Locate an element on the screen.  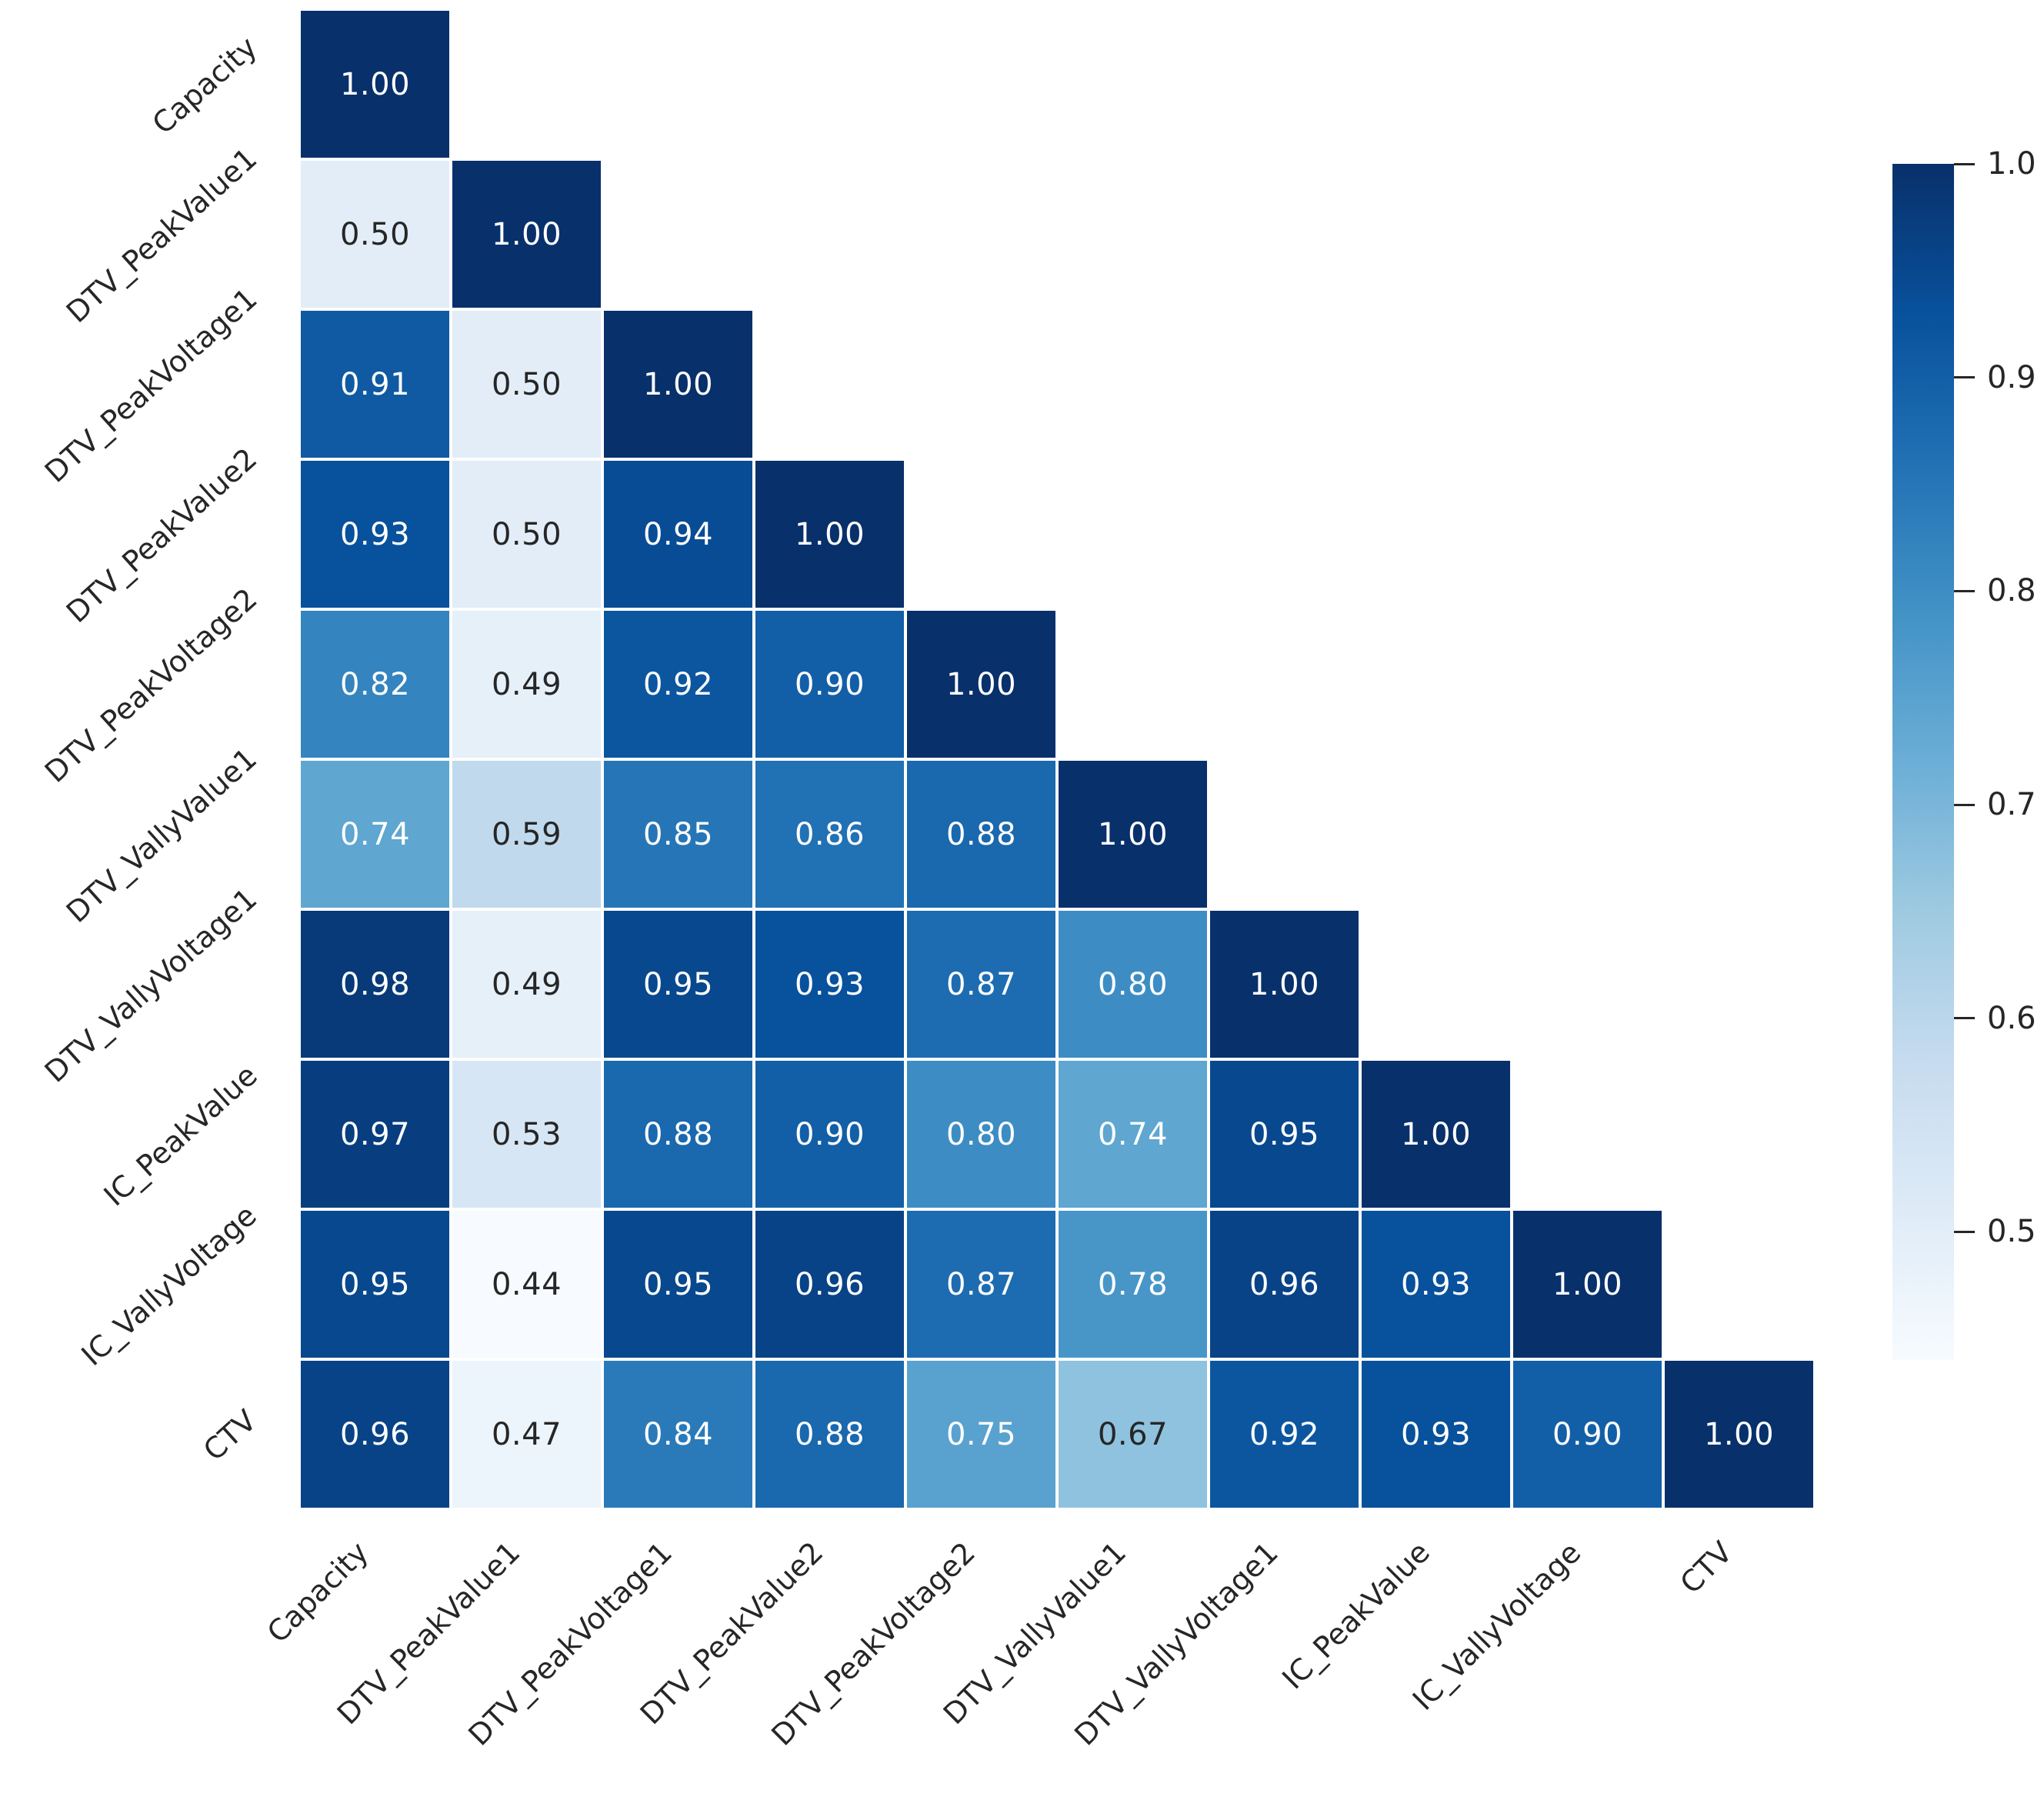
heatmap-cell: 0.49 is located at coordinates (526, 984).